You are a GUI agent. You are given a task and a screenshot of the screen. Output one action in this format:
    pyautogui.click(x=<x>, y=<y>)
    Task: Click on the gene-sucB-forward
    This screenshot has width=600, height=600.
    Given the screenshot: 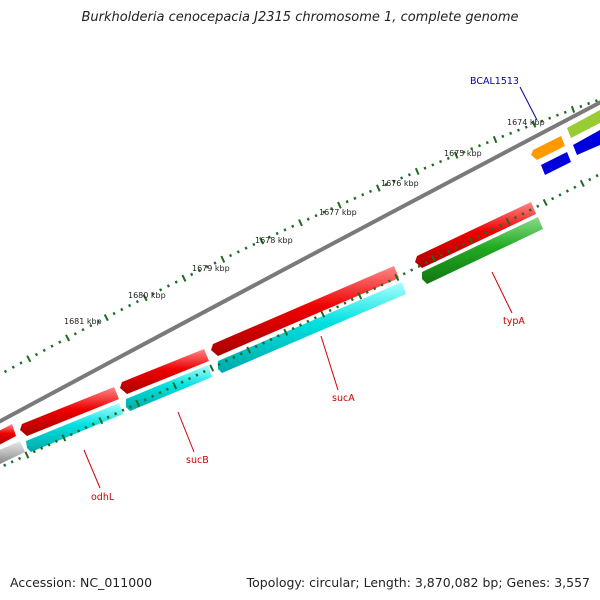 What is the action you would take?
    pyautogui.click(x=164, y=371)
    